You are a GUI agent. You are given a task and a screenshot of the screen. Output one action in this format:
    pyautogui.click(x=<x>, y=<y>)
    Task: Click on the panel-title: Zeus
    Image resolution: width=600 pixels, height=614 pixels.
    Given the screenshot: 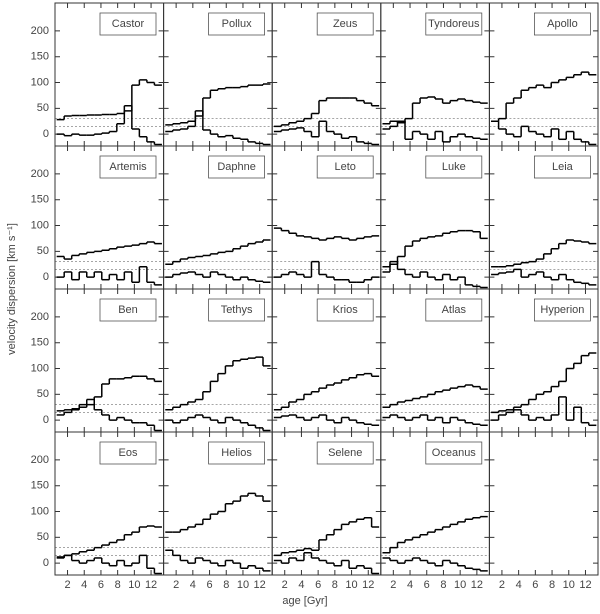 What is the action you would take?
    pyautogui.click(x=345, y=24)
    